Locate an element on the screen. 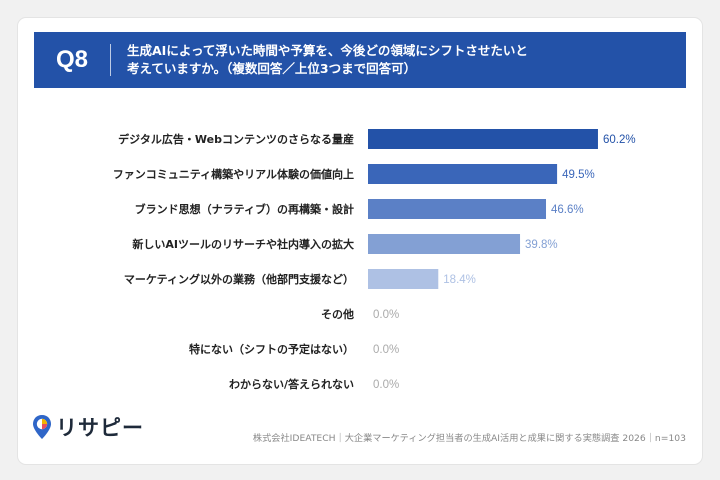  value-label: 46.6% is located at coordinates (567, 210).